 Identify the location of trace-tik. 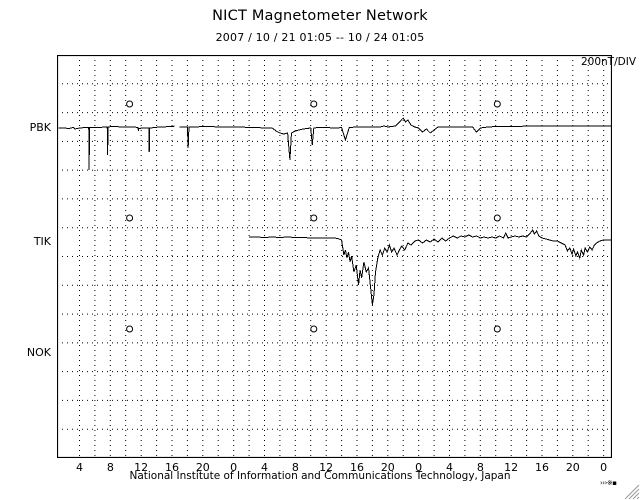
(430, 267).